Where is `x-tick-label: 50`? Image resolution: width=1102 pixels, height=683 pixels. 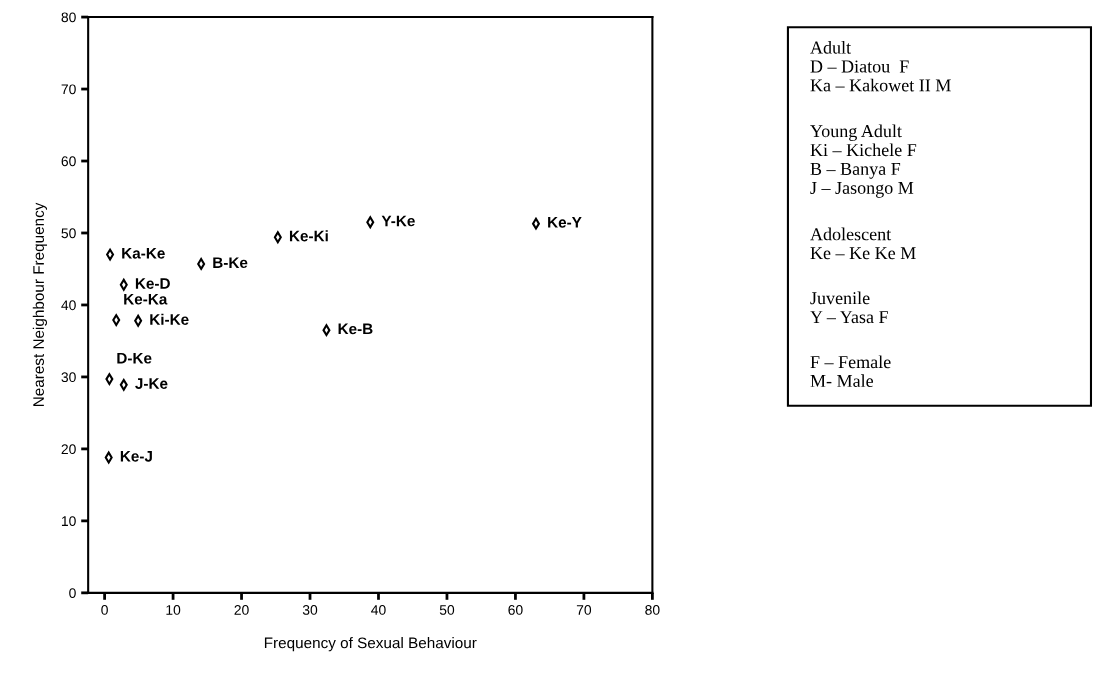
x-tick-label: 50 is located at coordinates (447, 610).